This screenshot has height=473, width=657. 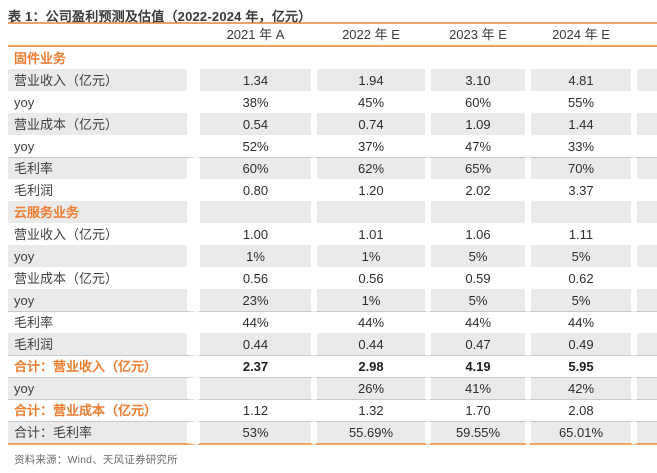 What do you see at coordinates (102, 366) in the screenshot?
I see `row-label-cell: 合计：营业收入（亿元）` at bounding box center [102, 366].